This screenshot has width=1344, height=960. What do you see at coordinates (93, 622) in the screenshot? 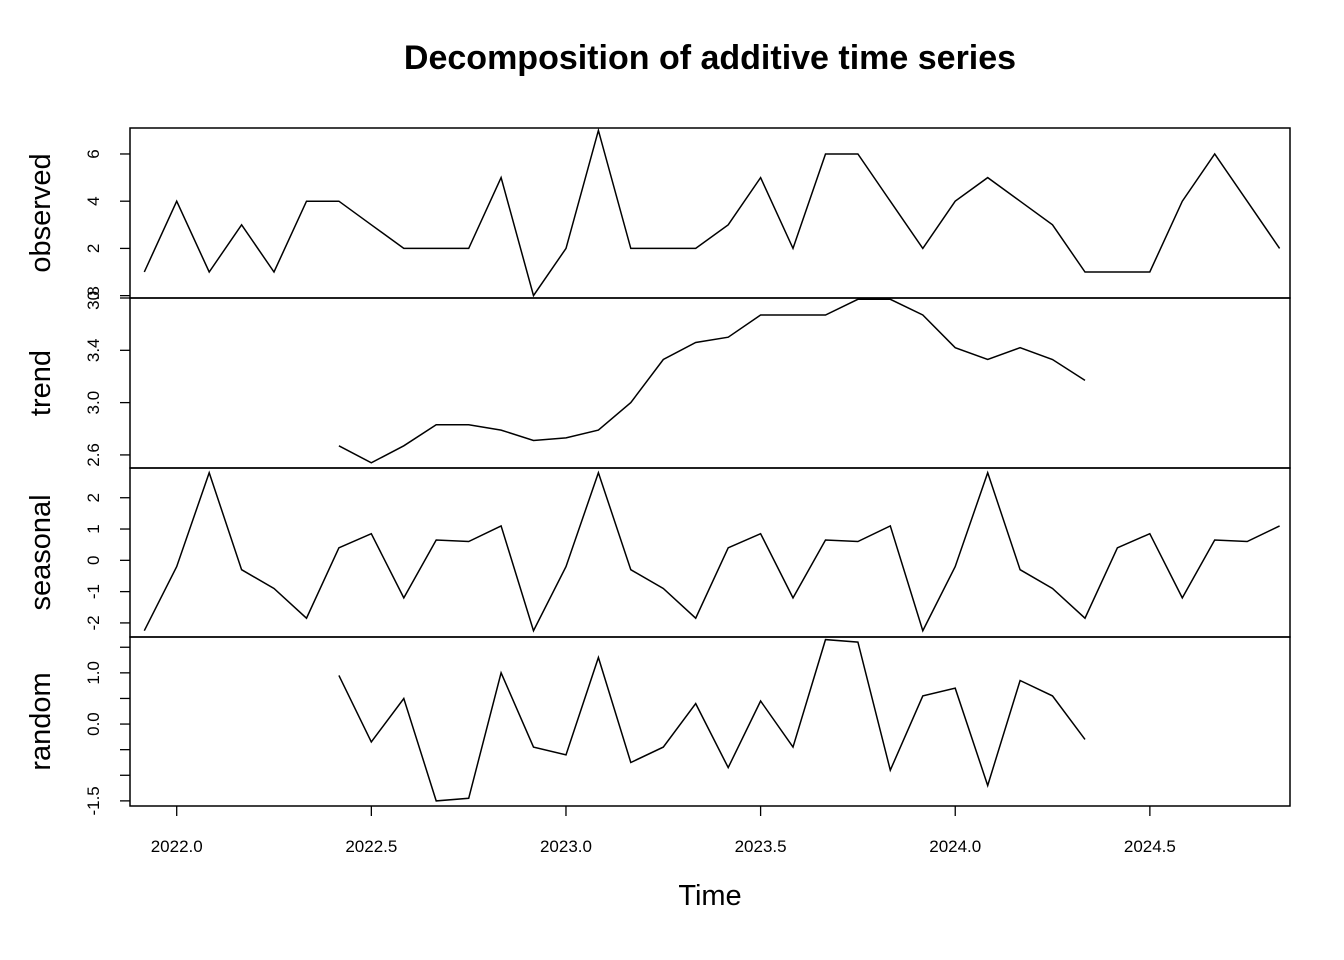
I see `y-tick-label-seasonal: -2` at bounding box center [93, 622].